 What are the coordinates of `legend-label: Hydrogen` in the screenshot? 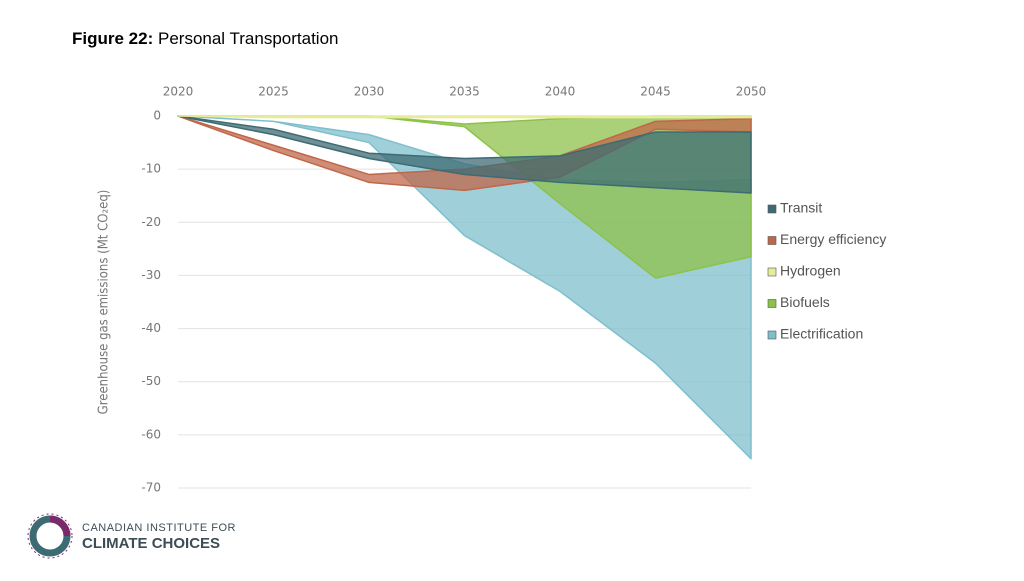 It's located at (810, 271).